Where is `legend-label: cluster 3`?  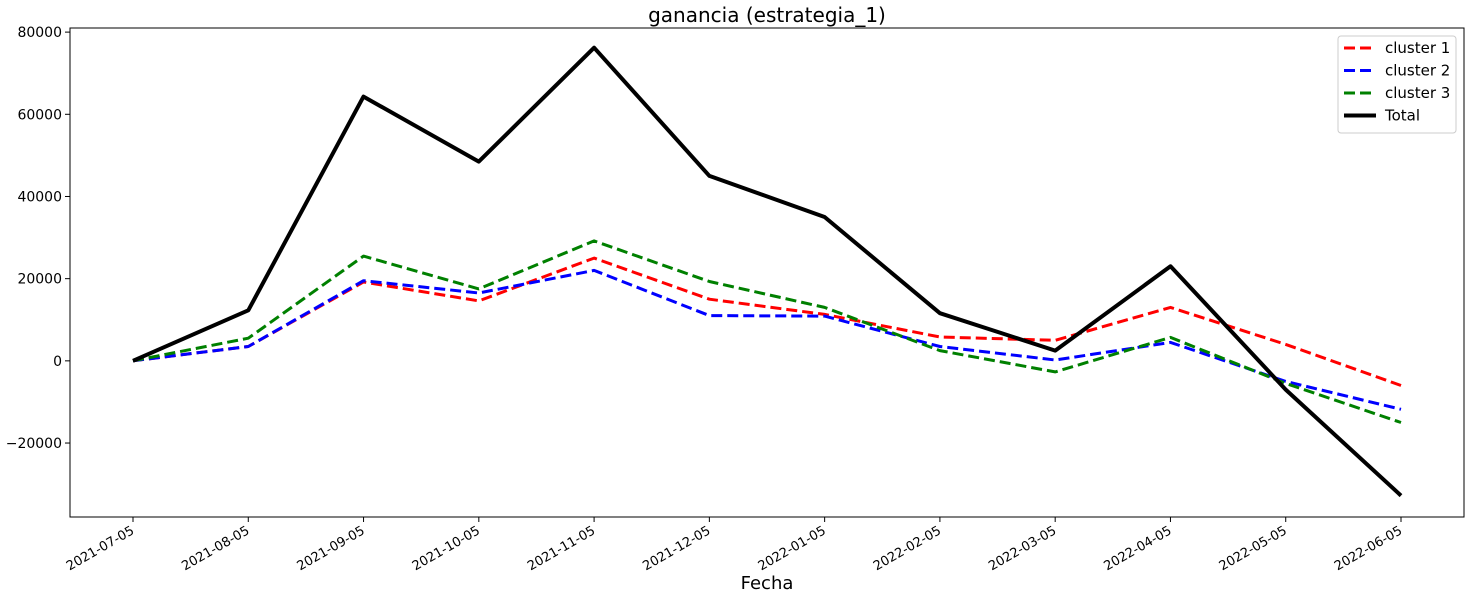
legend-label: cluster 3 is located at coordinates (1417, 93).